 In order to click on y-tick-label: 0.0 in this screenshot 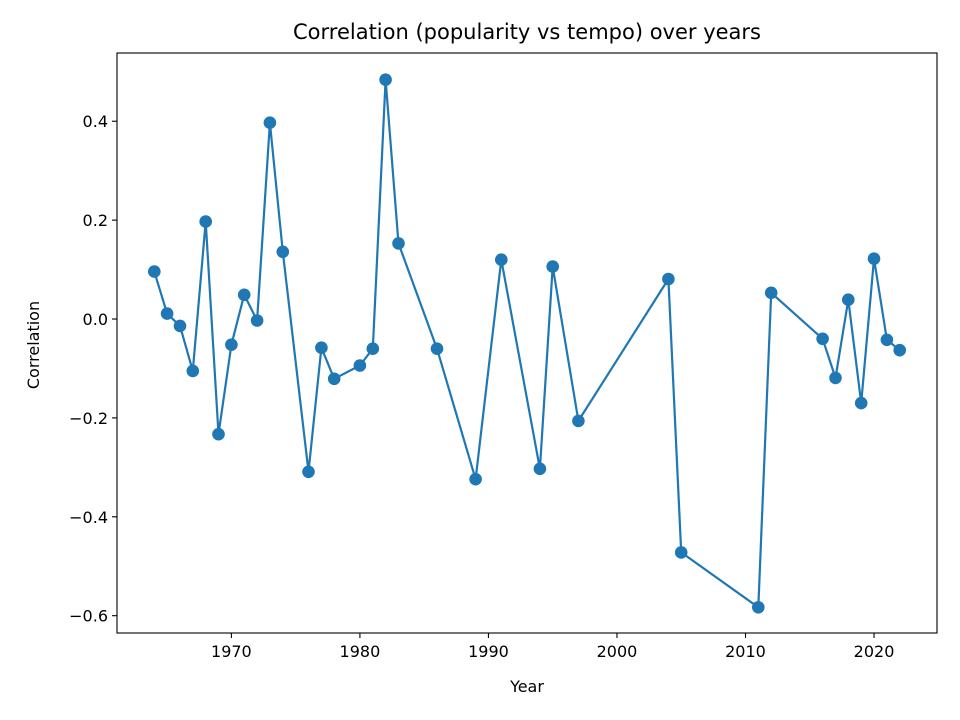, I will do `click(95, 319)`.